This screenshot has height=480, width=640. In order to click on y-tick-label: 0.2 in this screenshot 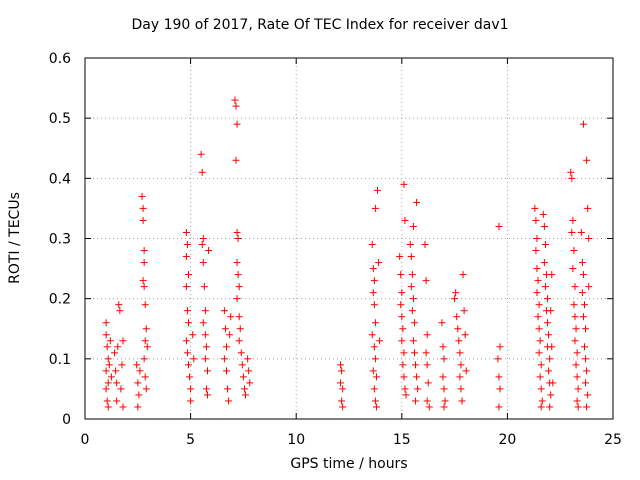, I will do `click(60, 300)`.